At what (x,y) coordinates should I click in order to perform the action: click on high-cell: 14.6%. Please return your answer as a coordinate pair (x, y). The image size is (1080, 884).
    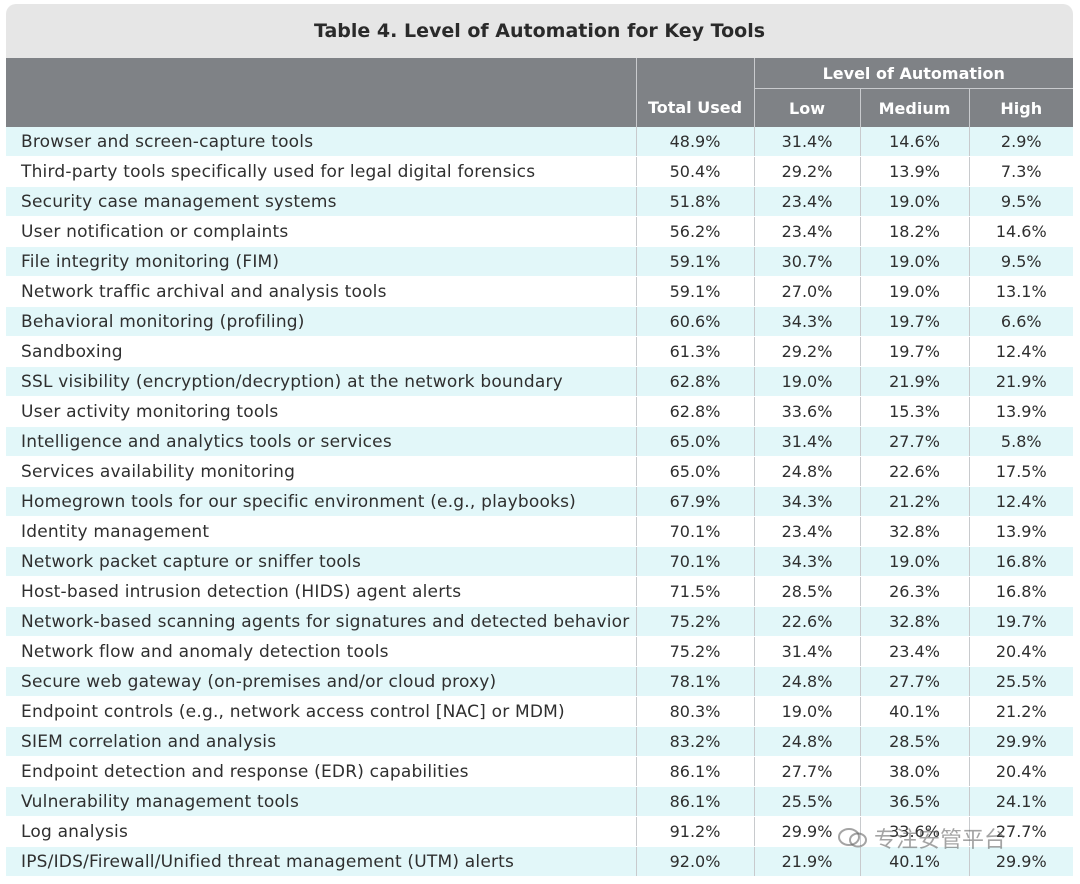
    Looking at the image, I should click on (1020, 231).